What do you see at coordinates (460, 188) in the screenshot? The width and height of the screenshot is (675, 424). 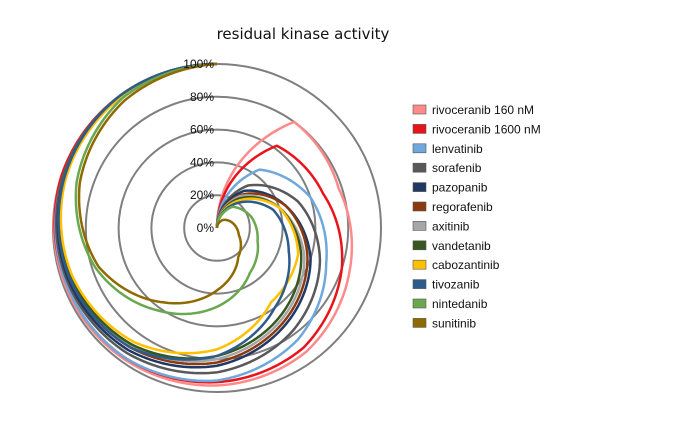 I see `legend-label: pazopanib` at bounding box center [460, 188].